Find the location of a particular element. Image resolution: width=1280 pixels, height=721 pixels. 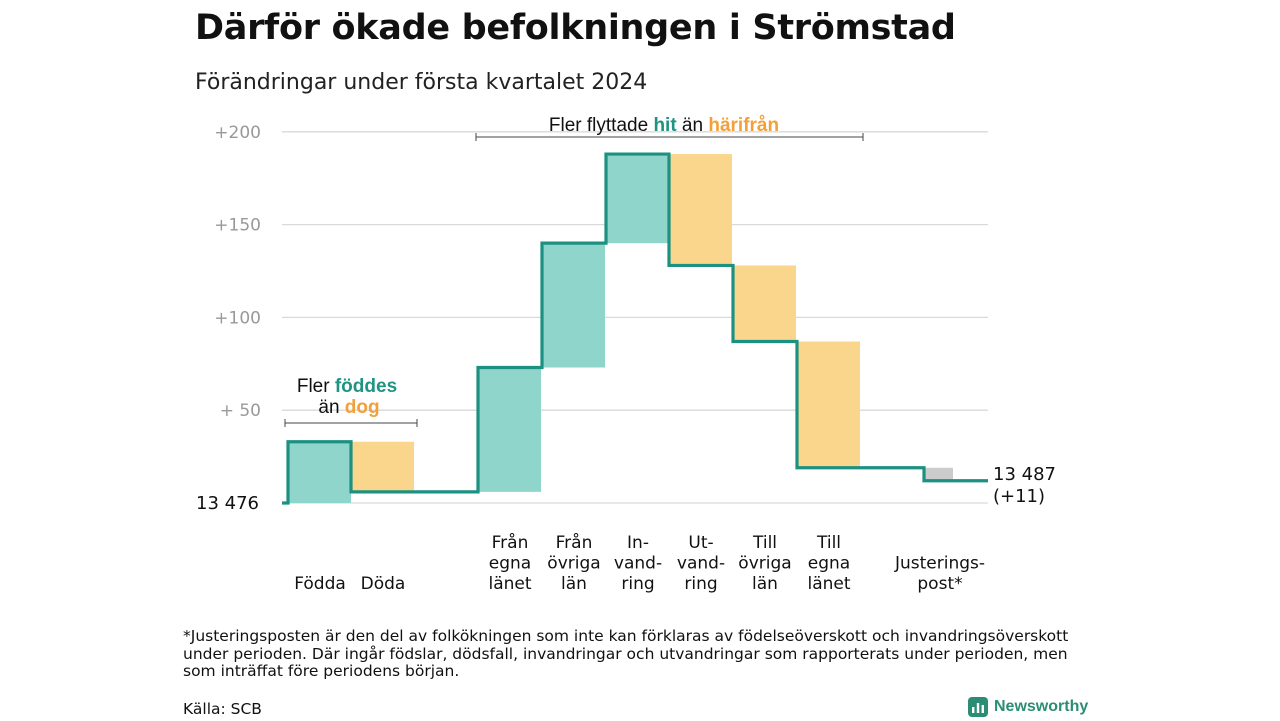

chart-subtitle: Förändringar under första kvartalet 2024 is located at coordinates (421, 82).